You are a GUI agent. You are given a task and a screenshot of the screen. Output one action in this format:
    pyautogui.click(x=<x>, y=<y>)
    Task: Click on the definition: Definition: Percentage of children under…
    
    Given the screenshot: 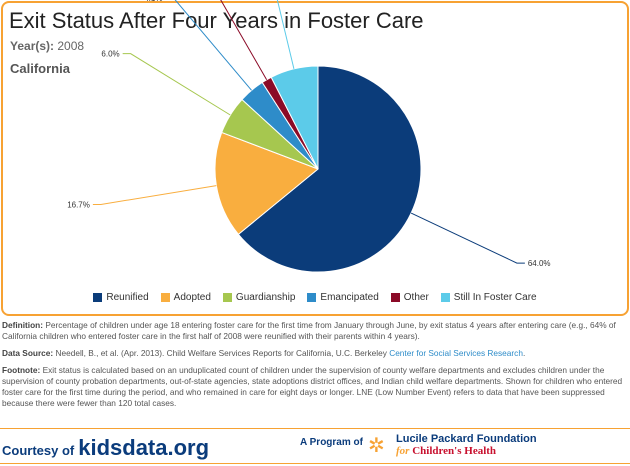 What is the action you would take?
    pyautogui.click(x=309, y=330)
    